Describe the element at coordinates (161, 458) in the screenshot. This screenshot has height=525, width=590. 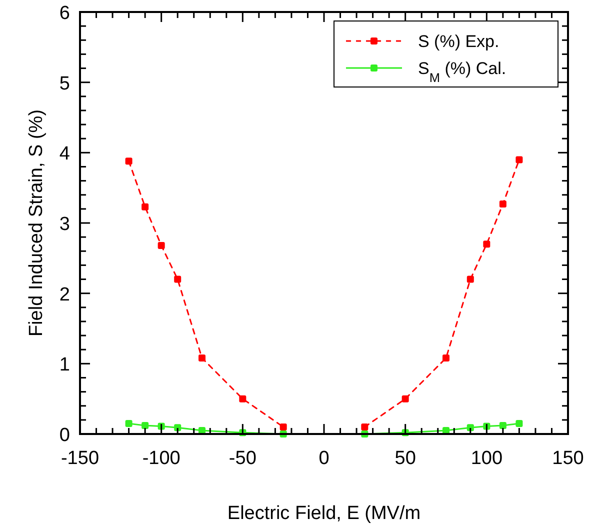
I see `x-tick-label: -100` at that location.